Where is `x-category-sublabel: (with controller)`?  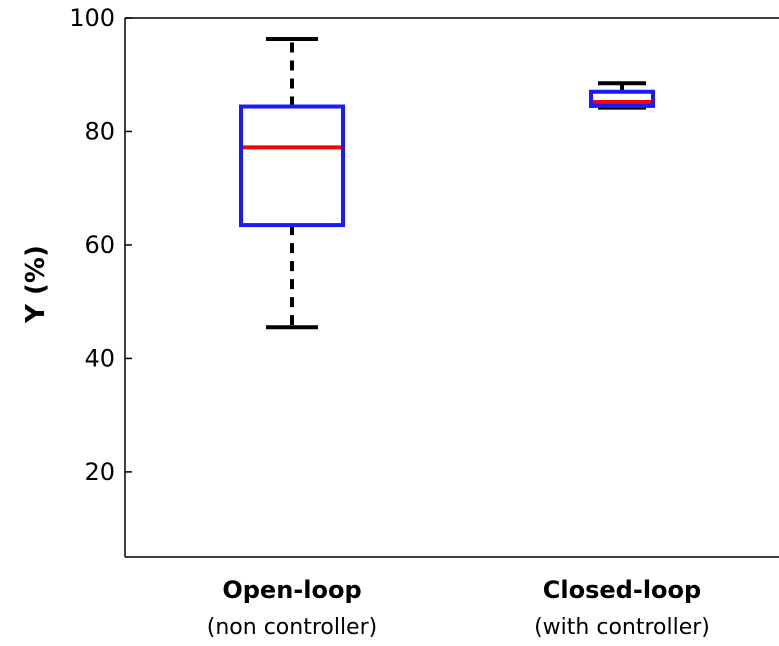 x-category-sublabel: (with controller) is located at coordinates (622, 627).